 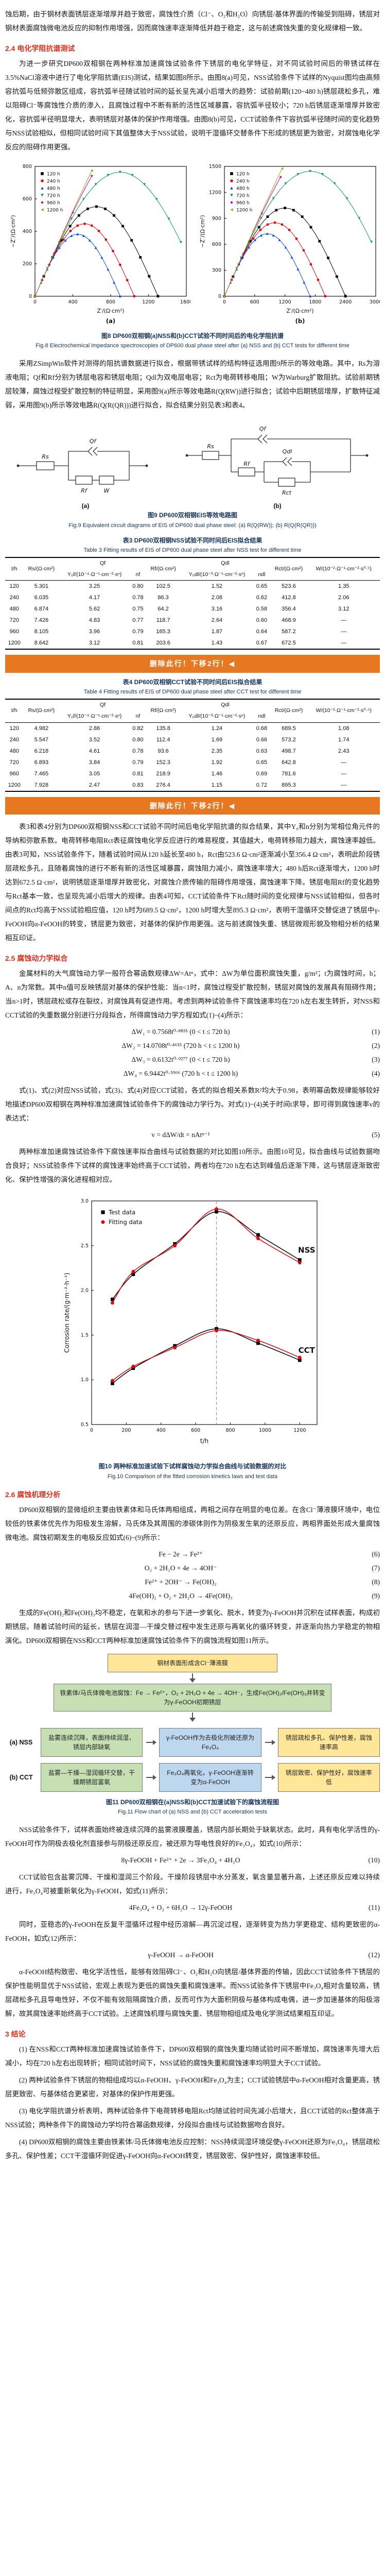 What do you see at coordinates (163, 598) in the screenshot?
I see `table-cell: 86.3` at bounding box center [163, 598].